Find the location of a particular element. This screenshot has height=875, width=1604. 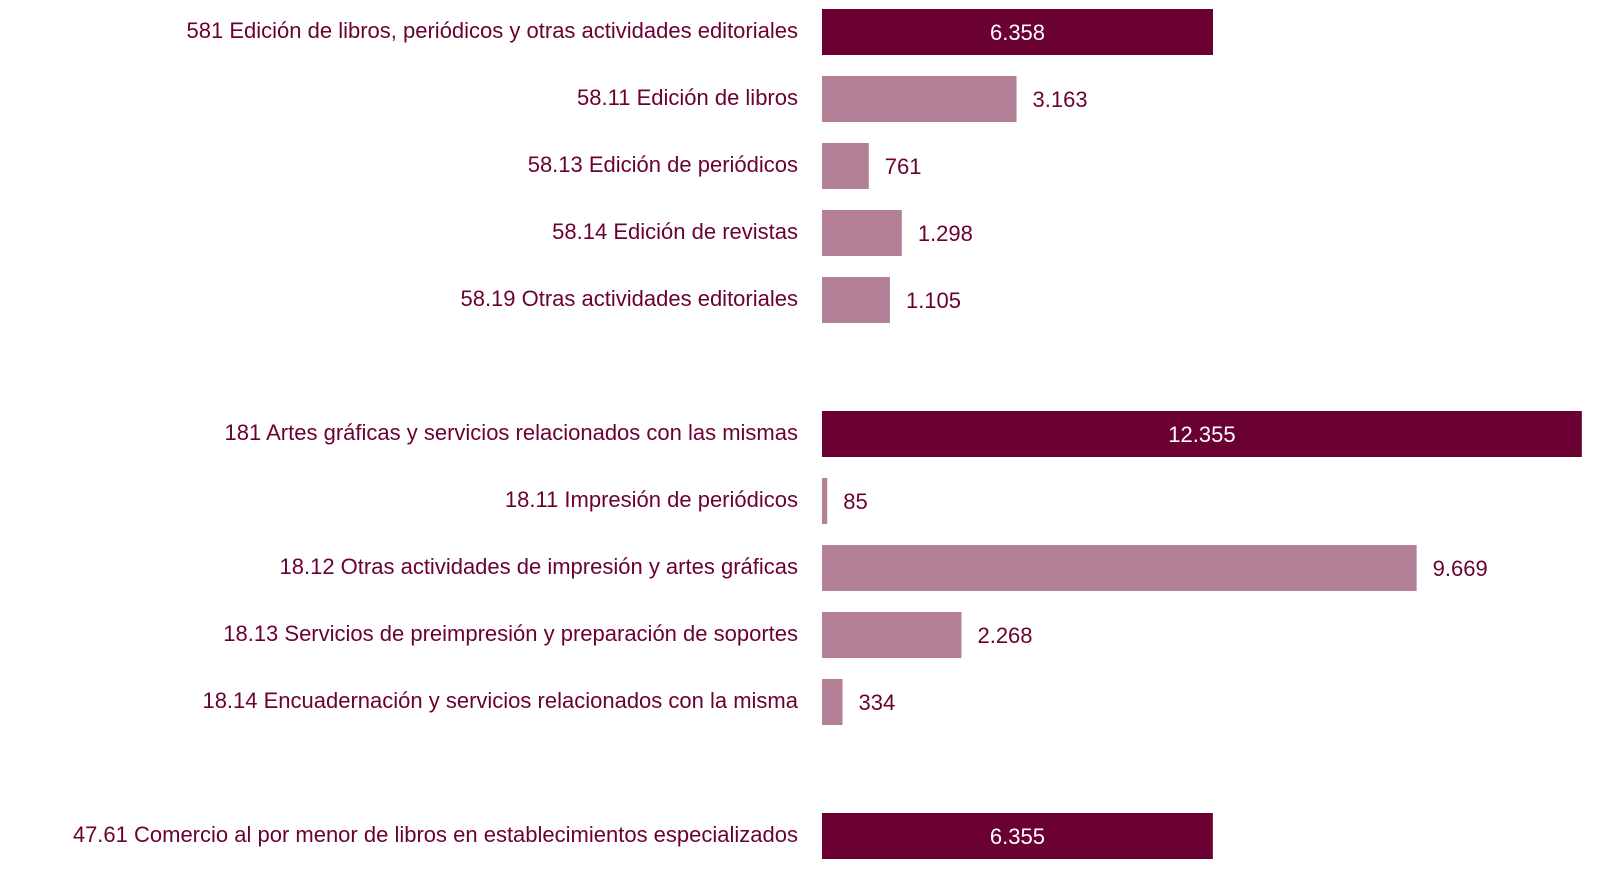

category-label: 58.19 Otras actividades editoriales is located at coordinates (629, 298).